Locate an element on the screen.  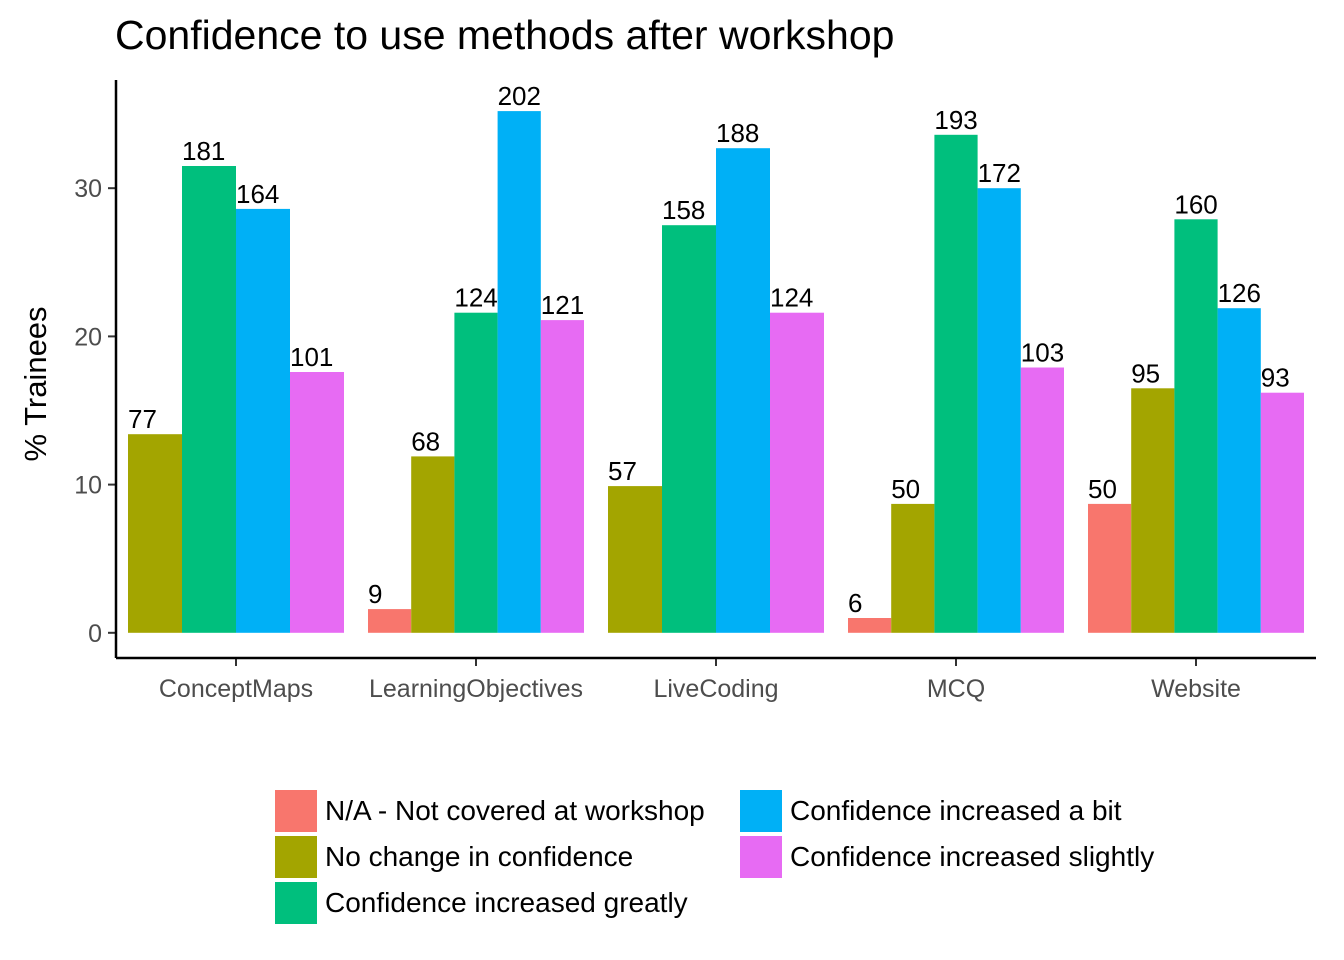
legend-label: No change in confidence is located at coordinates (479, 856).